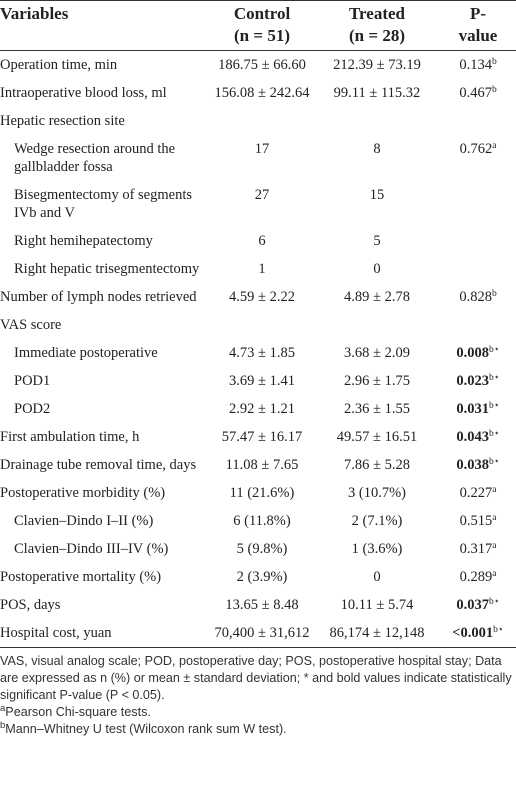 This screenshot has height=801, width=516. What do you see at coordinates (377, 121) in the screenshot?
I see `treated-cell` at bounding box center [377, 121].